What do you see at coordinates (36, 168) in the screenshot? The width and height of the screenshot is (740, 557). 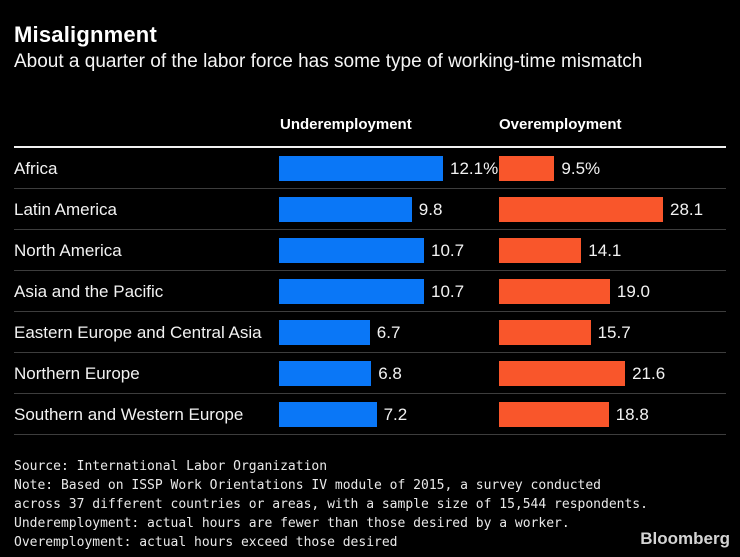 I see `row-label: Africa` at bounding box center [36, 168].